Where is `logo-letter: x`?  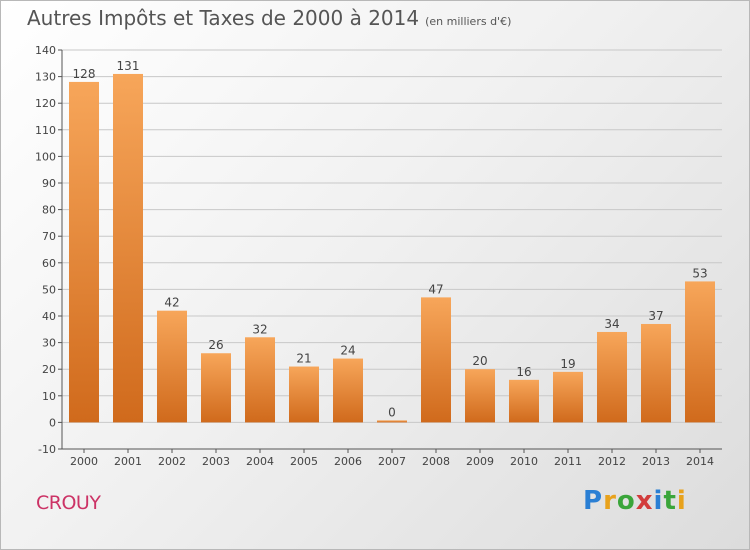 logo-letter: x is located at coordinates (644, 501).